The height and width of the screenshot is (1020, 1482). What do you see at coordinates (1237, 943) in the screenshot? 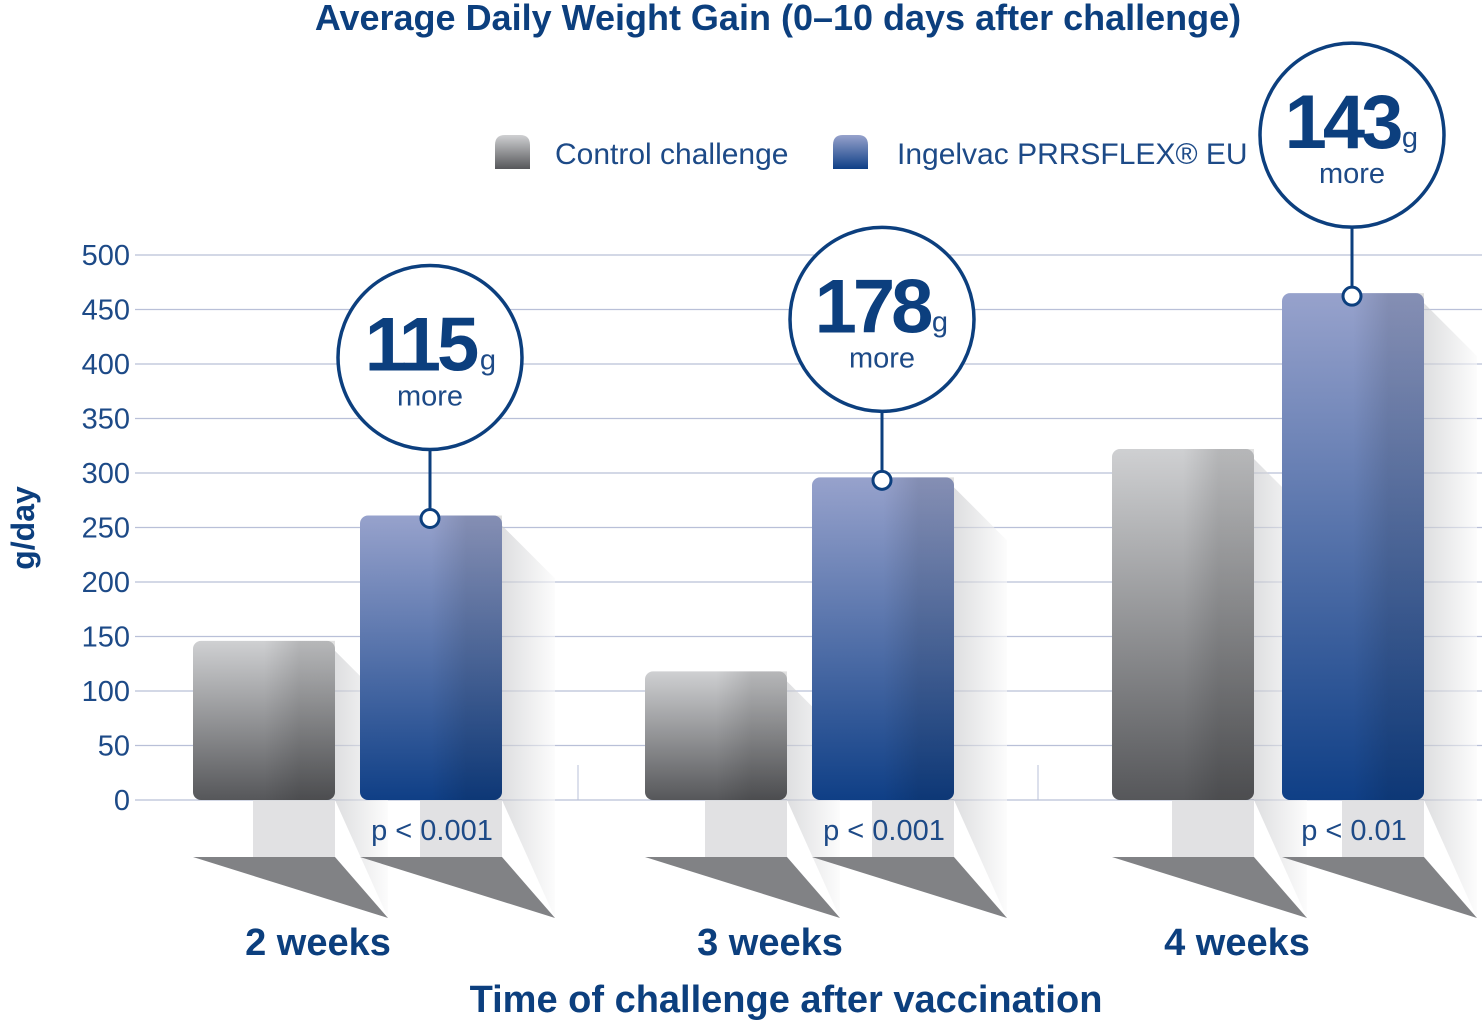
I see `x-tick-label: 4 weeks` at bounding box center [1237, 943].